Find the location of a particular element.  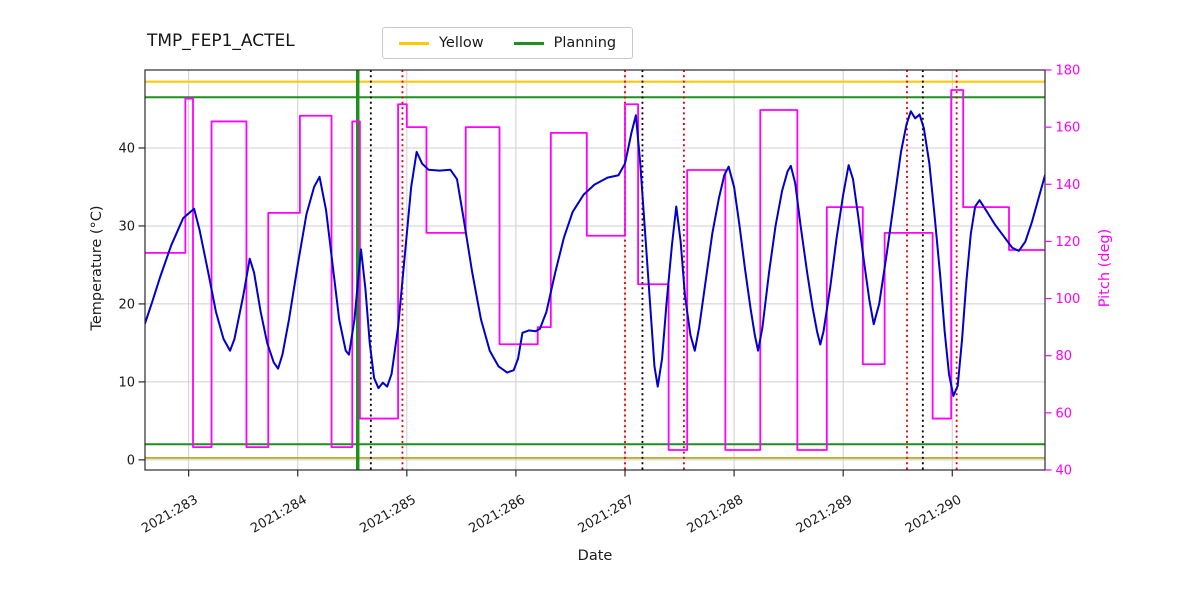

right-tick-label: 180 is located at coordinates (1068, 71).